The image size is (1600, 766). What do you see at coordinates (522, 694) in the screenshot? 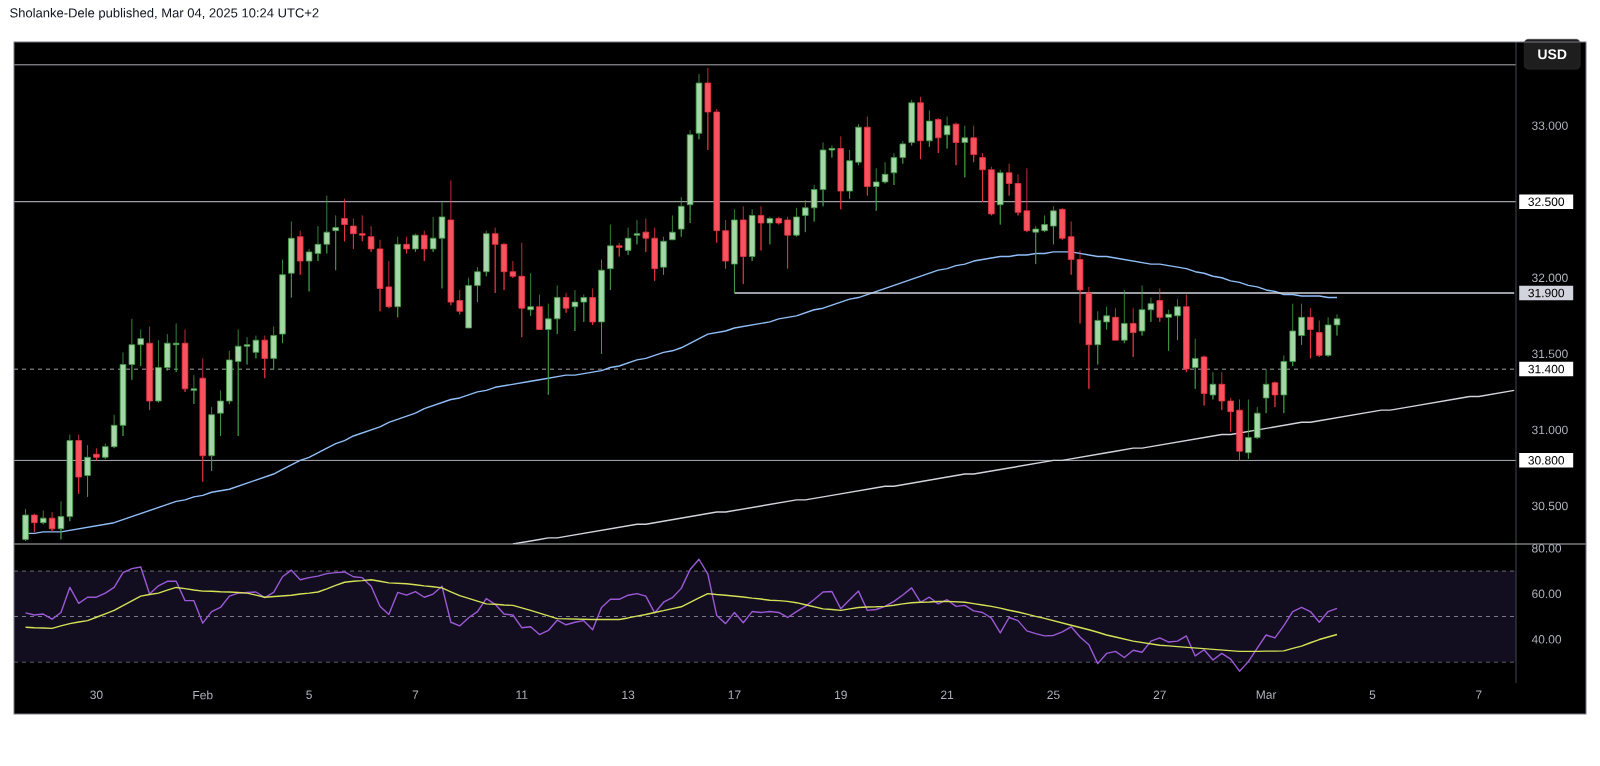
I see `x-tick-label: 11` at bounding box center [522, 694].